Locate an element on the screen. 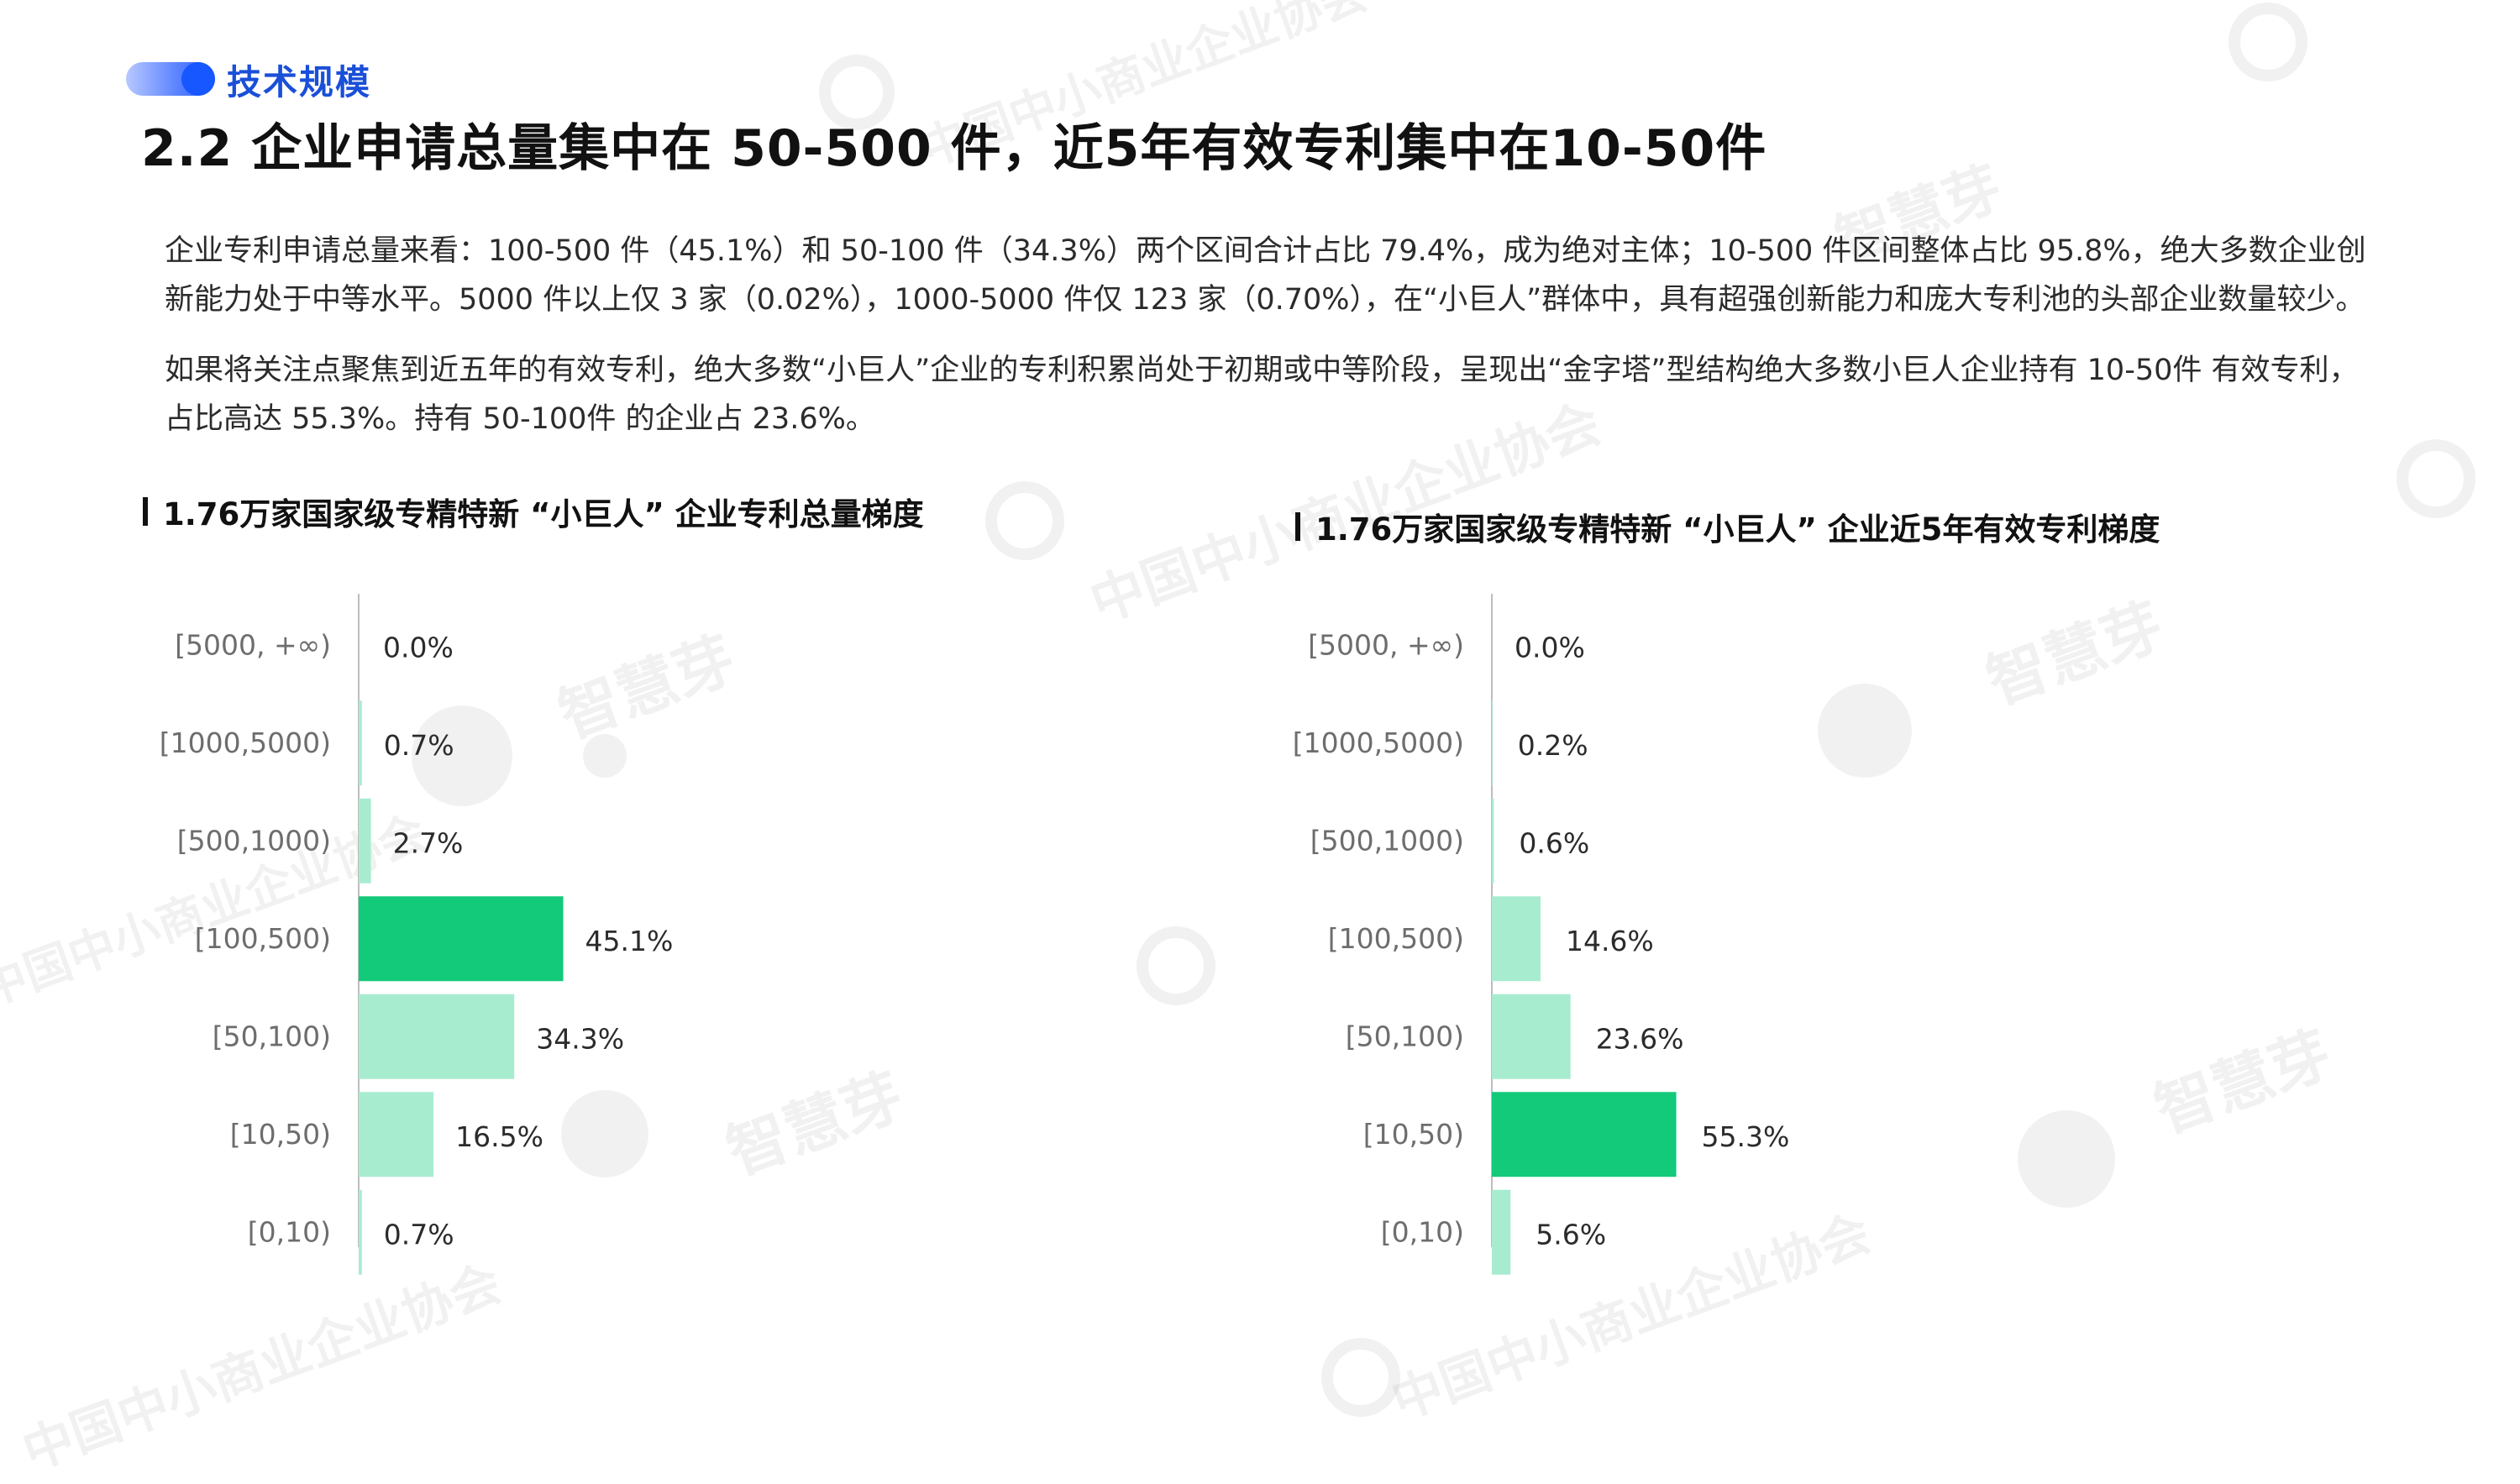 Image resolution: width=2520 pixels, height=1484 pixels. chart-2-tick-label: [100,500) is located at coordinates (1396, 938).